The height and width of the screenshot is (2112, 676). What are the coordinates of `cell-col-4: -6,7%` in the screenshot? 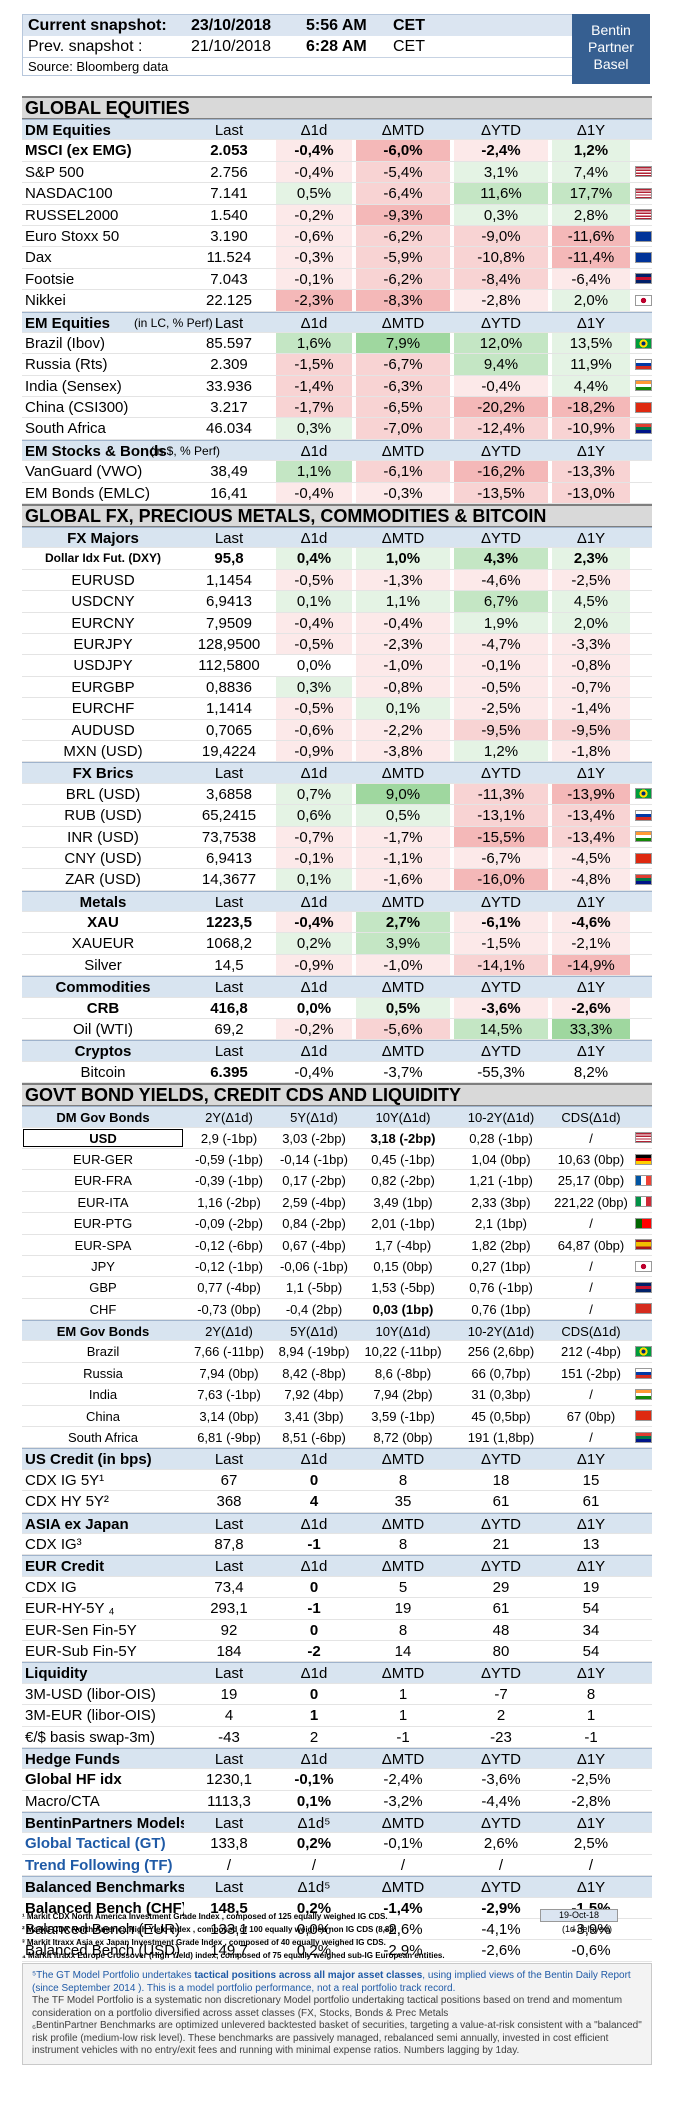 It's located at (501, 858).